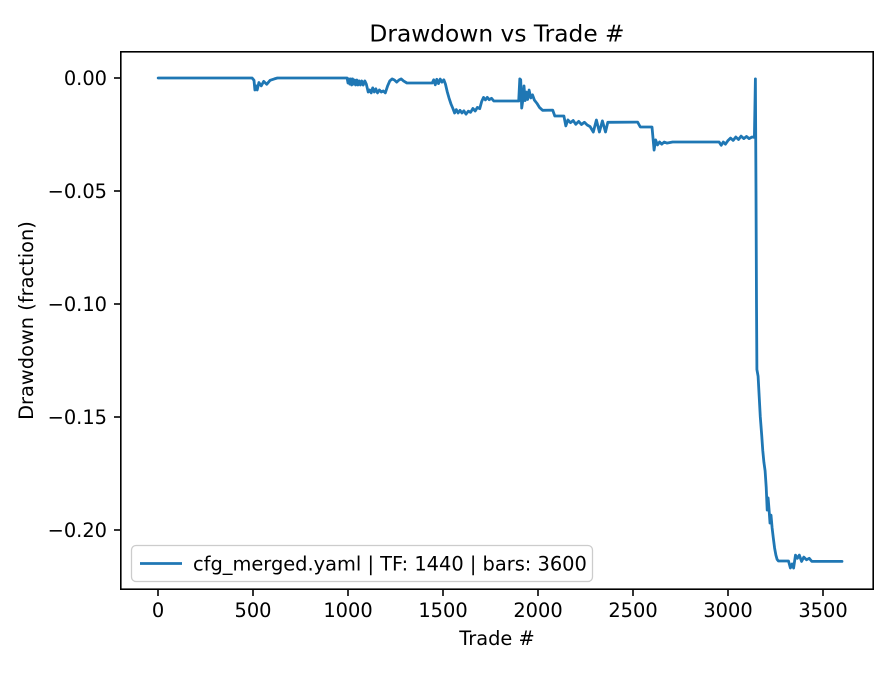 The height and width of the screenshot is (677, 896). Describe the element at coordinates (727, 610) in the screenshot. I see `x-tick-label: 3000` at that location.